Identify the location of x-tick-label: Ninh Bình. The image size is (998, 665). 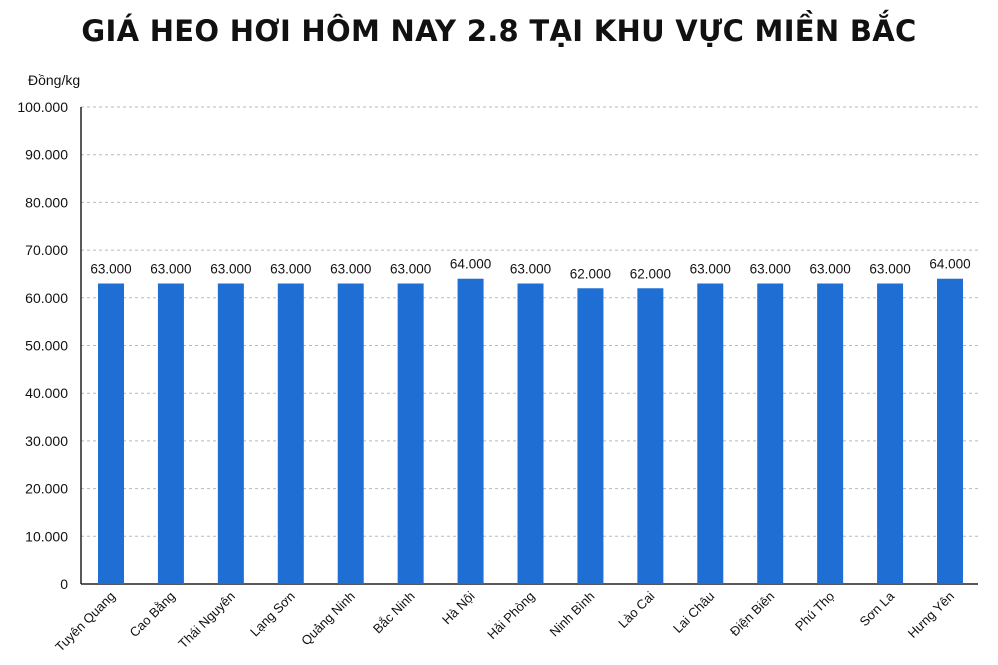
(572, 614).